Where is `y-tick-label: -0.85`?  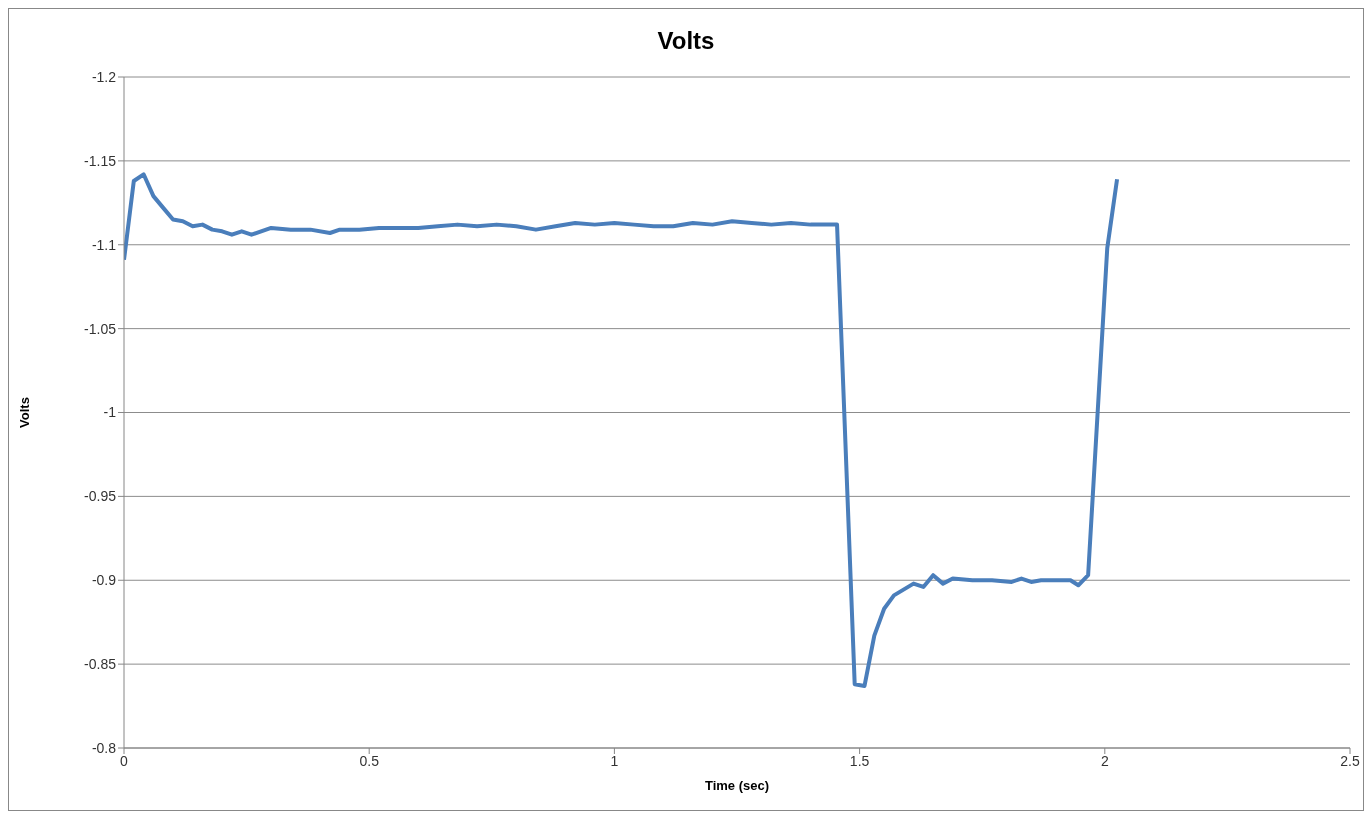 y-tick-label: -0.85 is located at coordinates (100, 664).